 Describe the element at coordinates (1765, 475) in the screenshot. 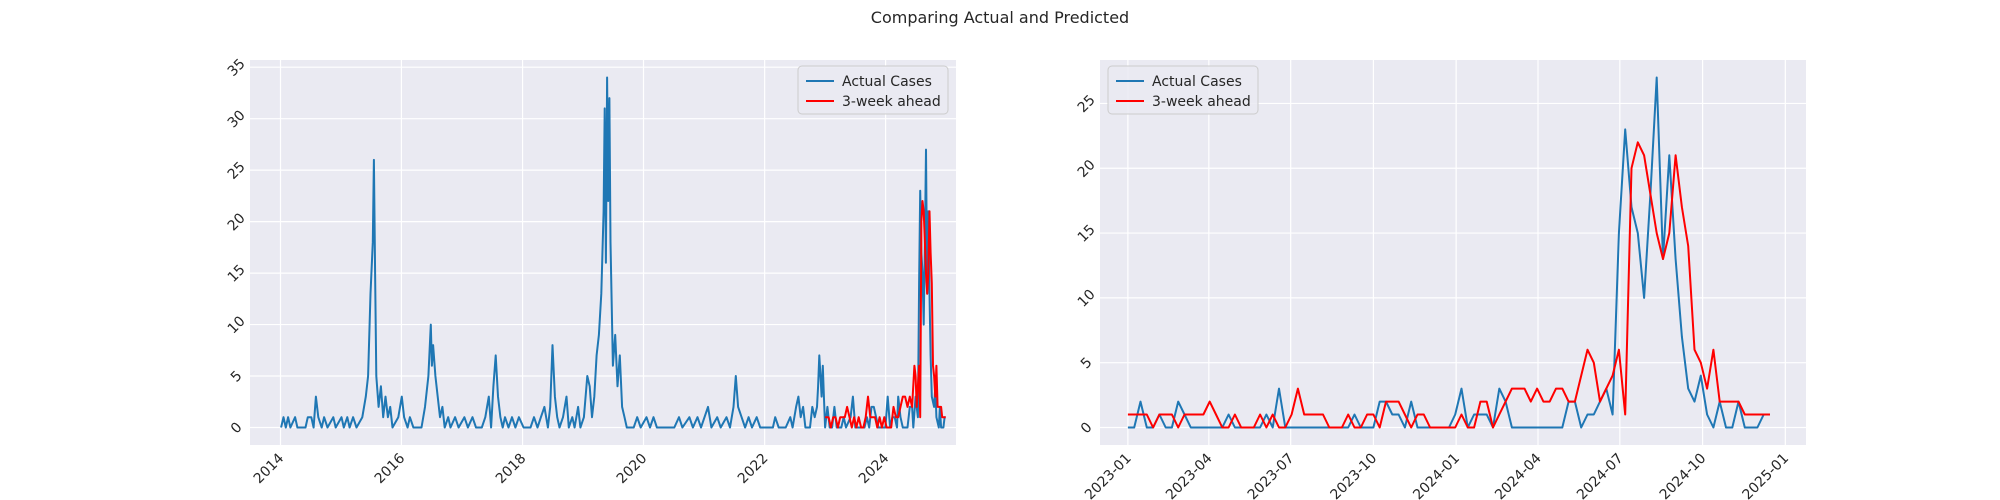

I see `x-tick-label: 2025-01` at that location.